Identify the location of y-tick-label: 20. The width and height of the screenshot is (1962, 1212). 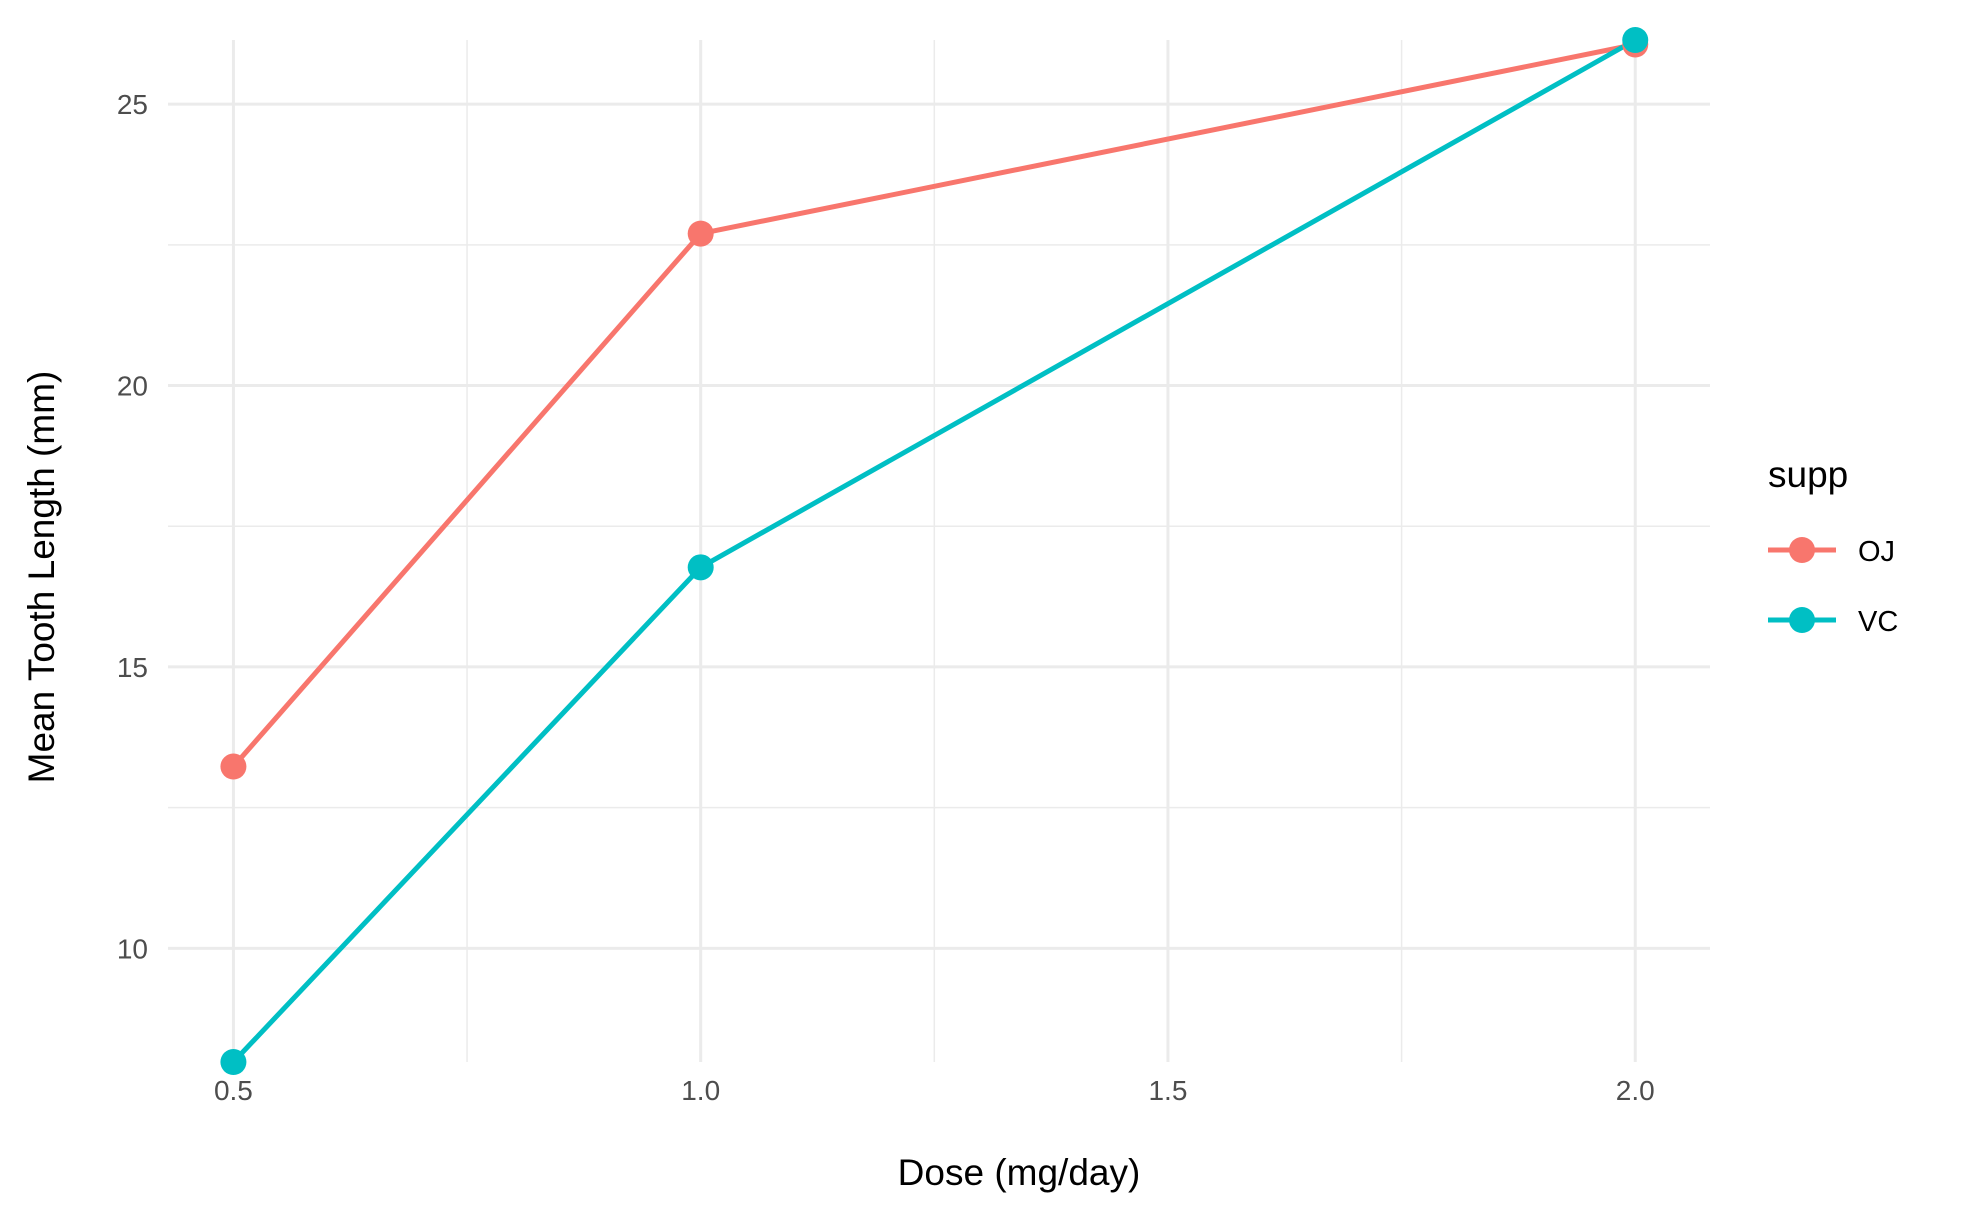
(132, 386).